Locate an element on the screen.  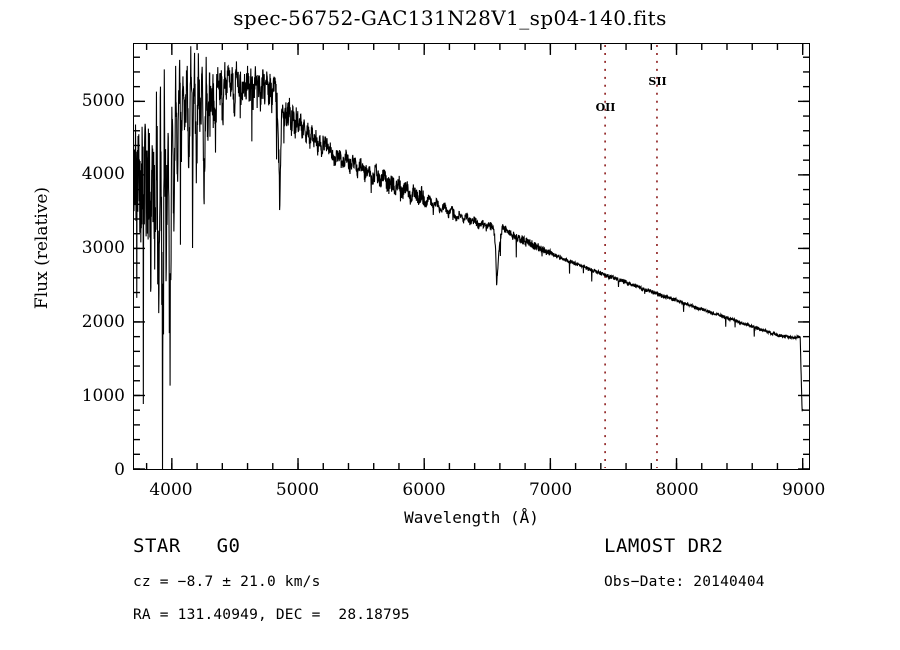
x-axis-title: Wavelength (Å) is located at coordinates (471, 517).